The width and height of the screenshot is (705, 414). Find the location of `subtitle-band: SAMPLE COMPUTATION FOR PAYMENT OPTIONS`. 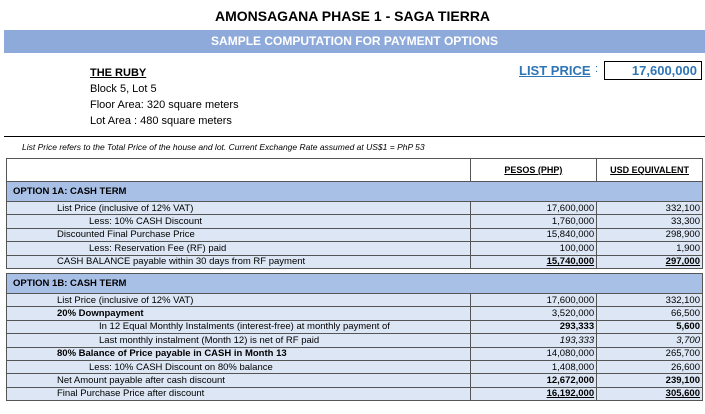

subtitle-band: SAMPLE COMPUTATION FOR PAYMENT OPTIONS is located at coordinates (354, 41).